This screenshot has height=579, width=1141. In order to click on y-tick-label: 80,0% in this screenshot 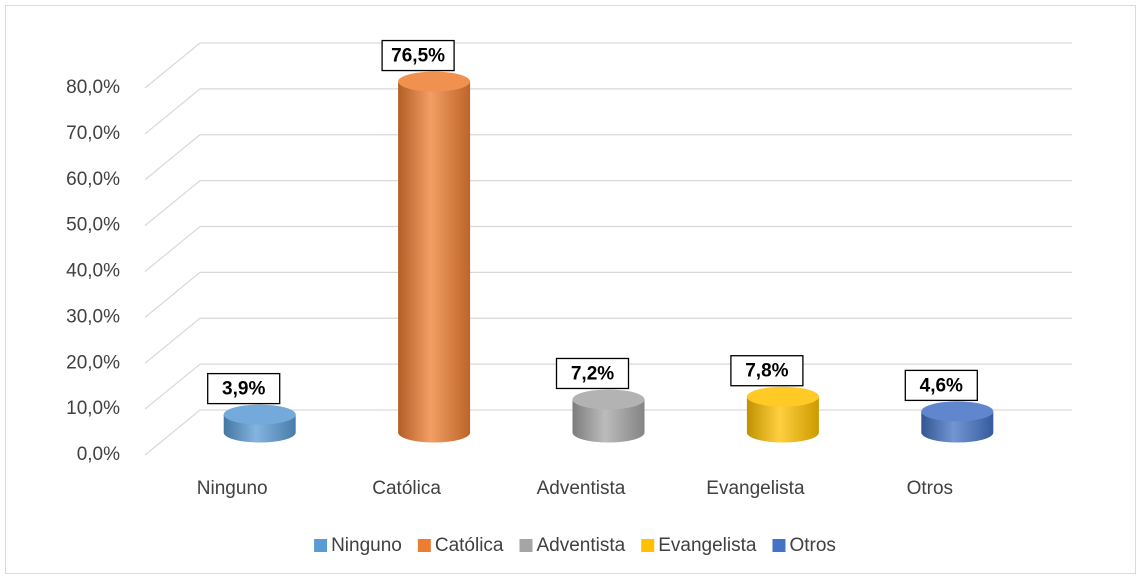, I will do `click(93, 87)`.